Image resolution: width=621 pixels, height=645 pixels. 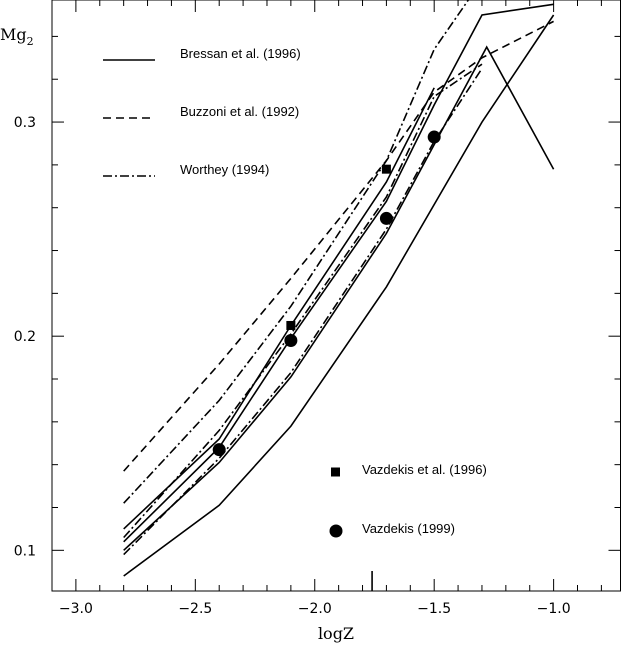 What do you see at coordinates (25, 551) in the screenshot?
I see `y-tick-label: 0.1` at bounding box center [25, 551].